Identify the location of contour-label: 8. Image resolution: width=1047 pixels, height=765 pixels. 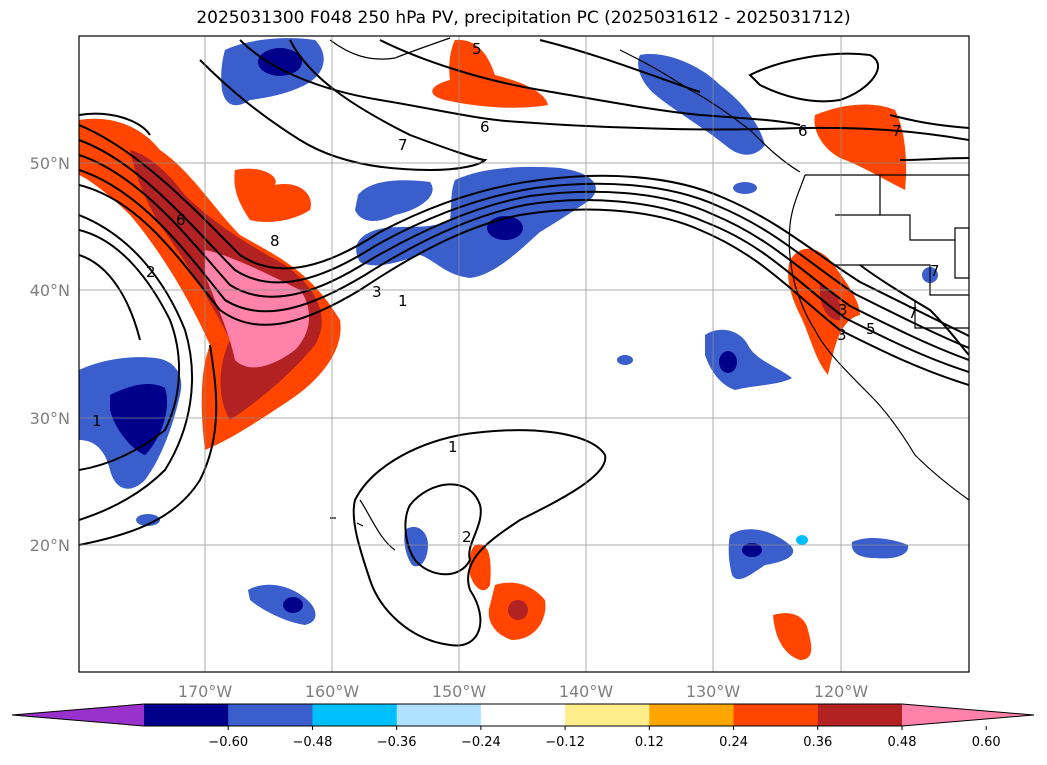
(275, 241).